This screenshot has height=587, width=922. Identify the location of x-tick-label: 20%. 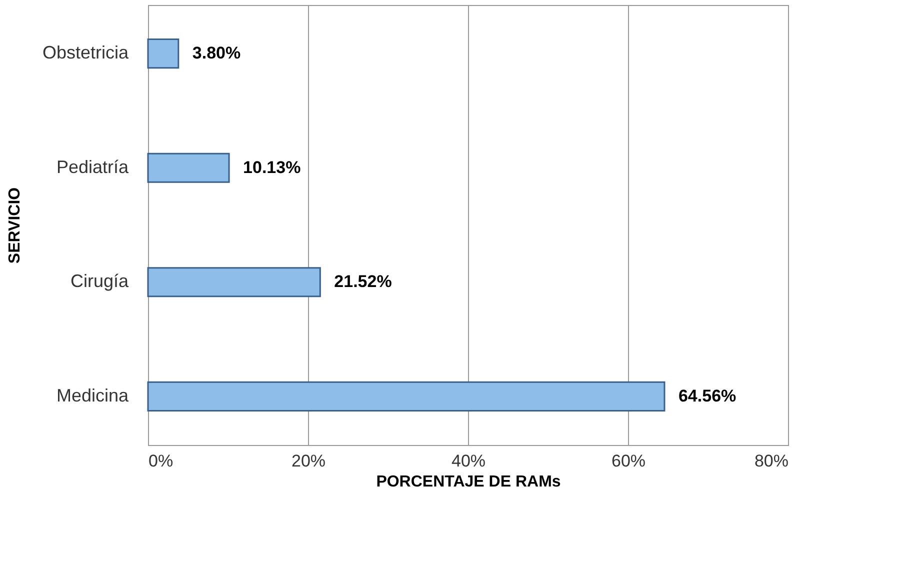
(308, 461).